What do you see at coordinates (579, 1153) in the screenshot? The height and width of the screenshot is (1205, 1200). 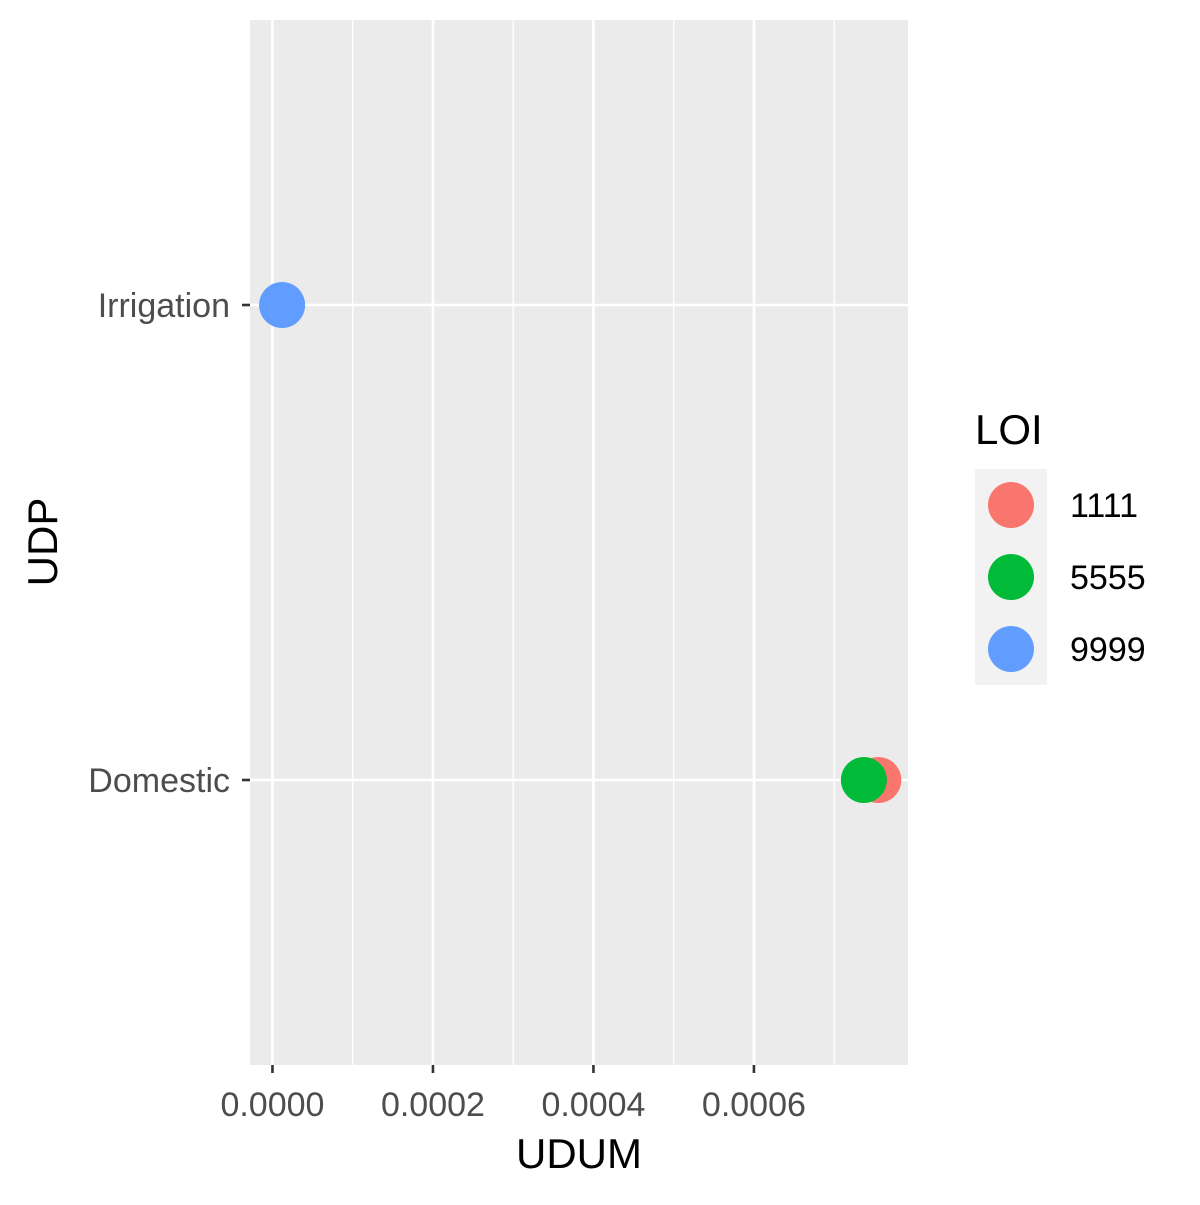 I see `x-axis-title: UDUM` at bounding box center [579, 1153].